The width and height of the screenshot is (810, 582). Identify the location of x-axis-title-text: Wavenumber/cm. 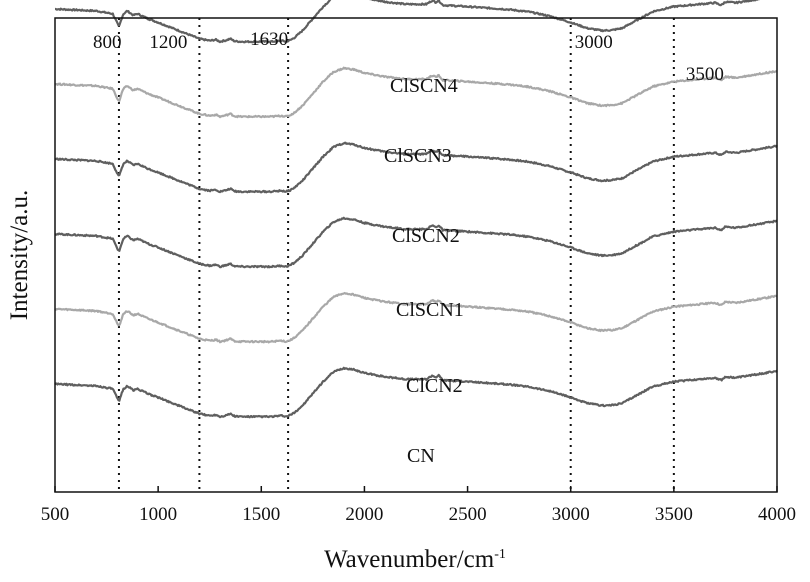
(409, 559).